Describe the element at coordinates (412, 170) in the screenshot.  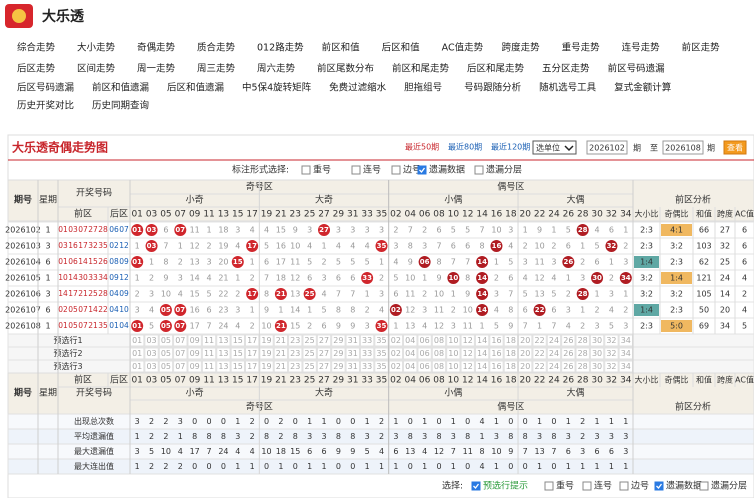
I see `option-label: 边号` at that location.